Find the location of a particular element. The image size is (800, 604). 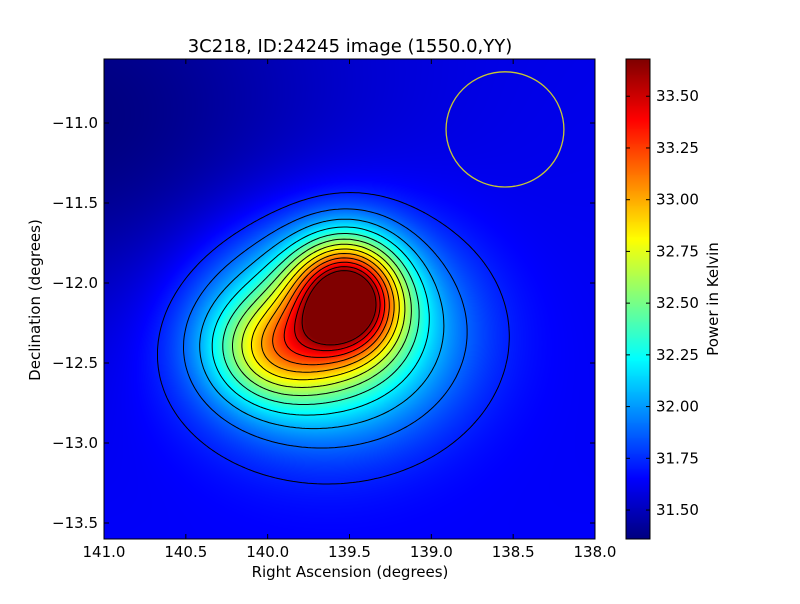

colorbar-gradient is located at coordinates (638, 299).